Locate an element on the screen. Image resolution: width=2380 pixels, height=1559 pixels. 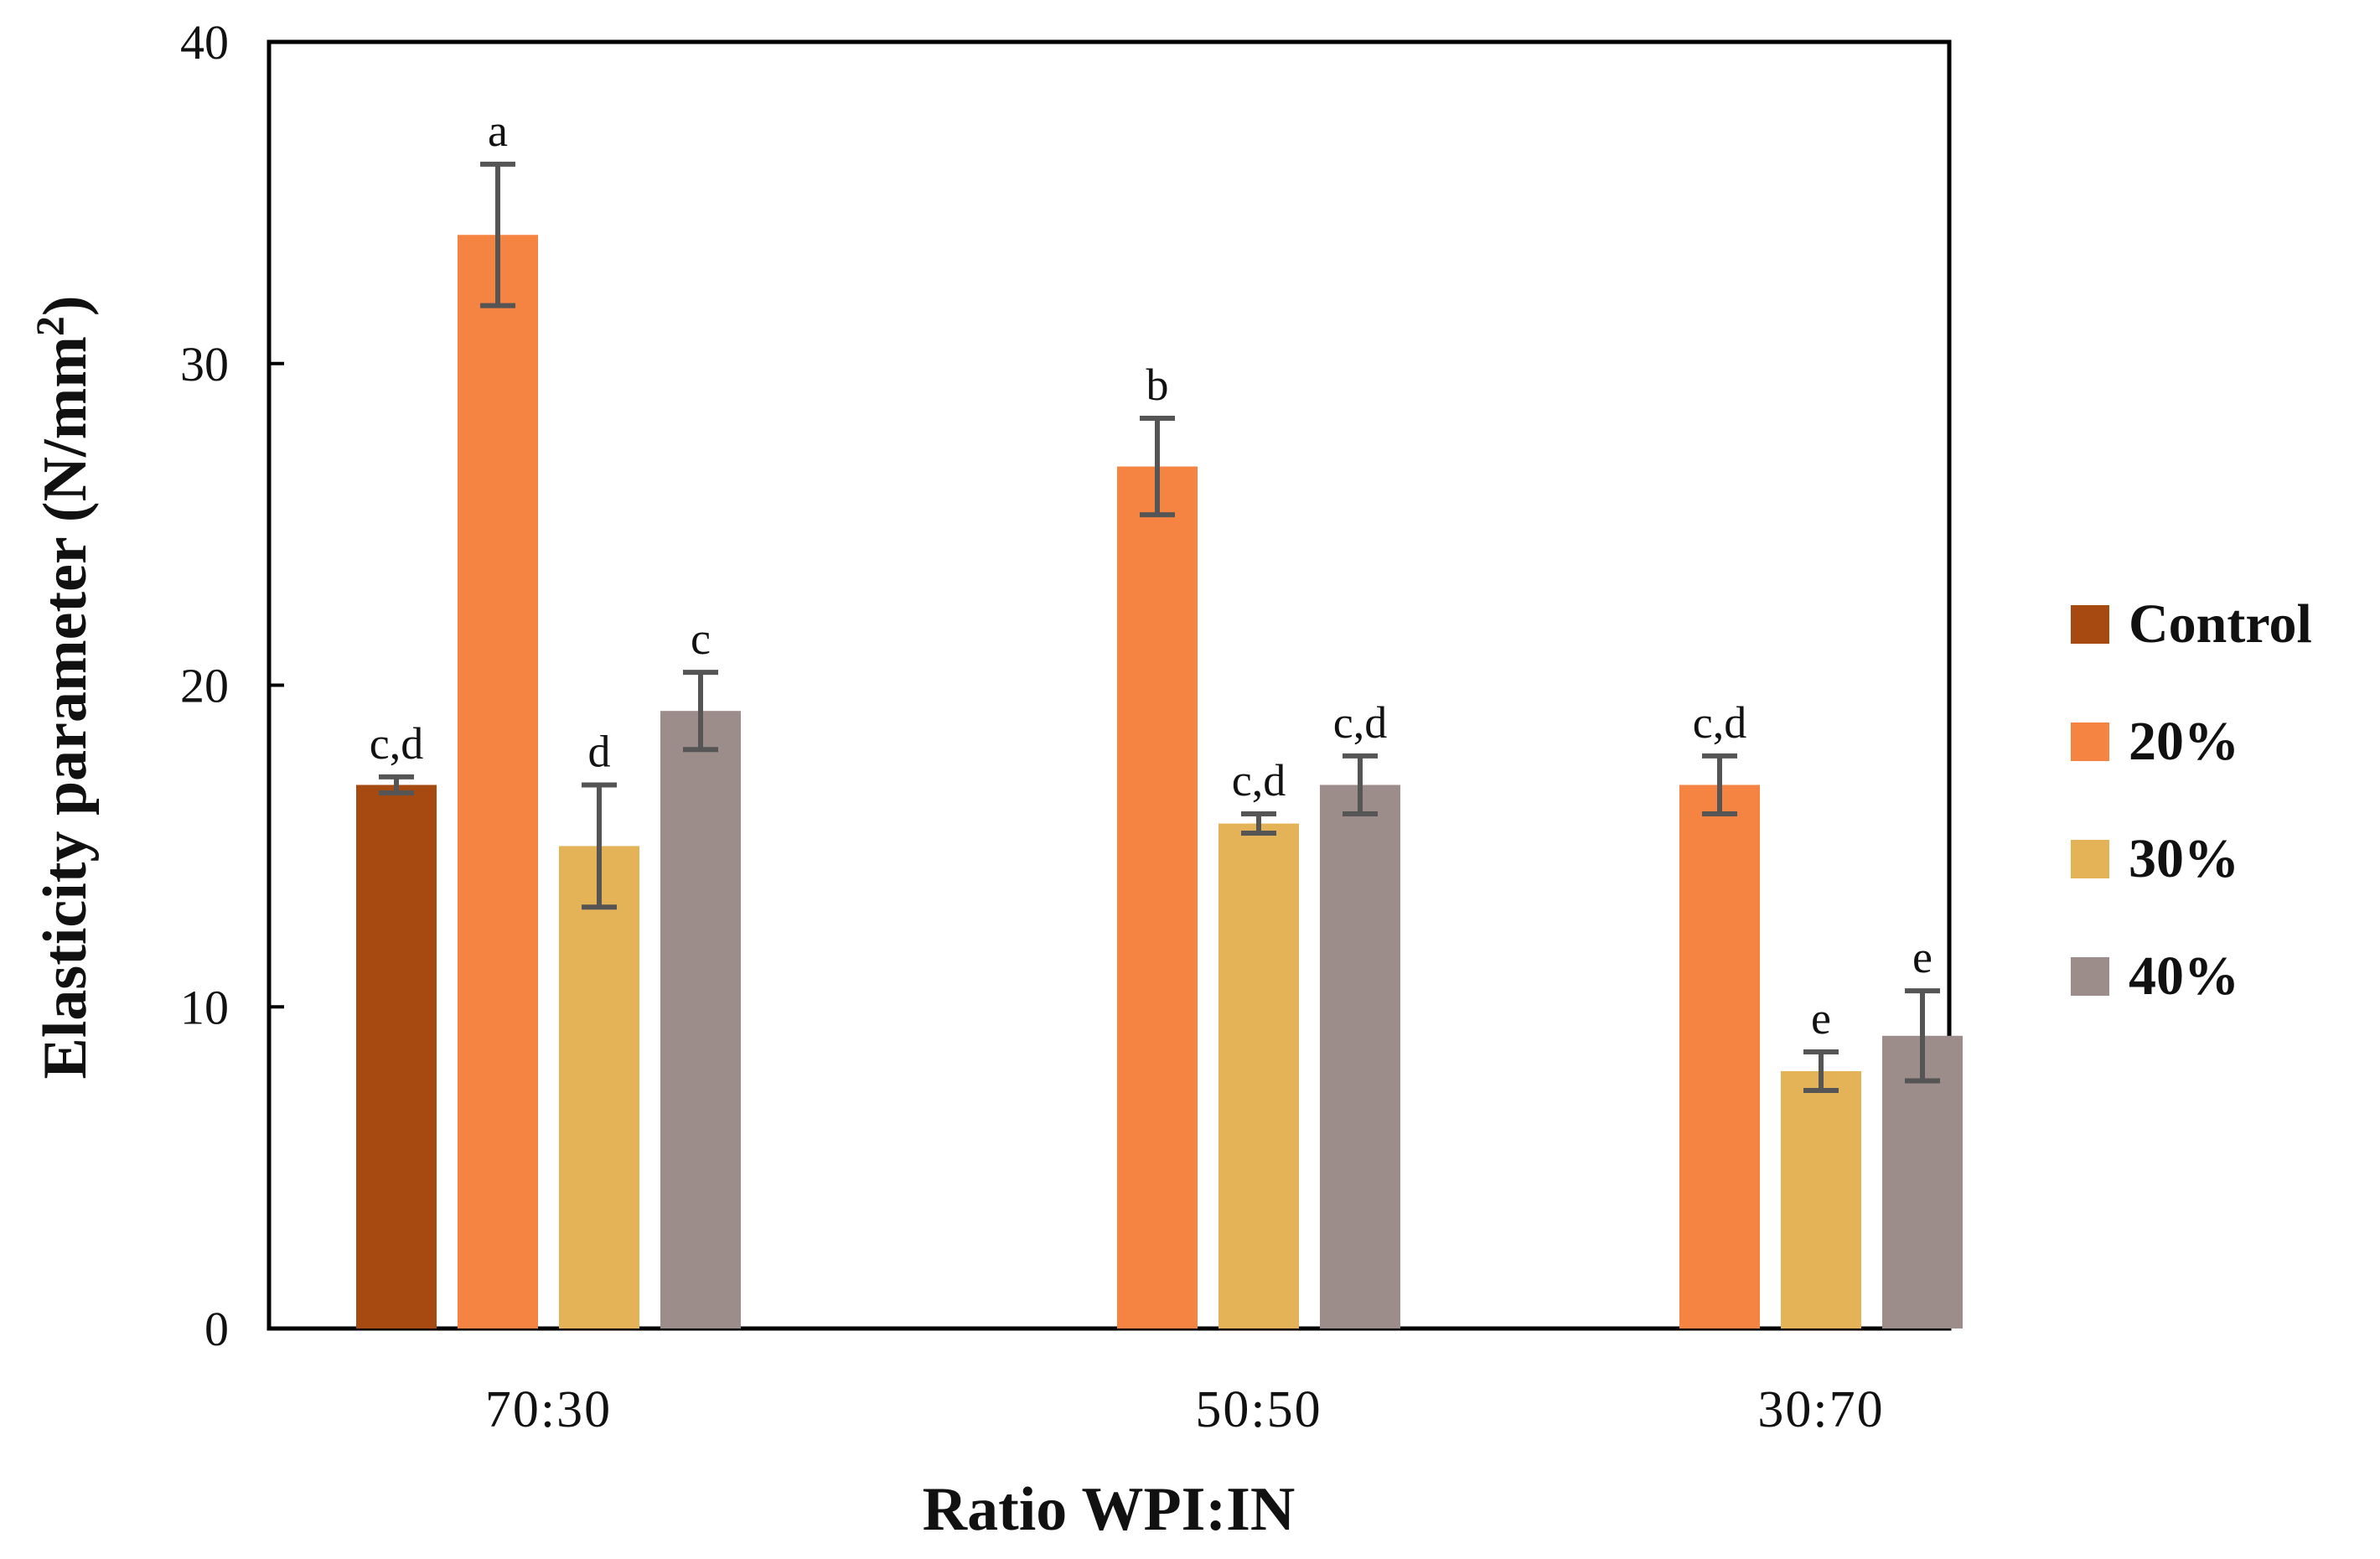
significance-label: b is located at coordinates (1157, 385).